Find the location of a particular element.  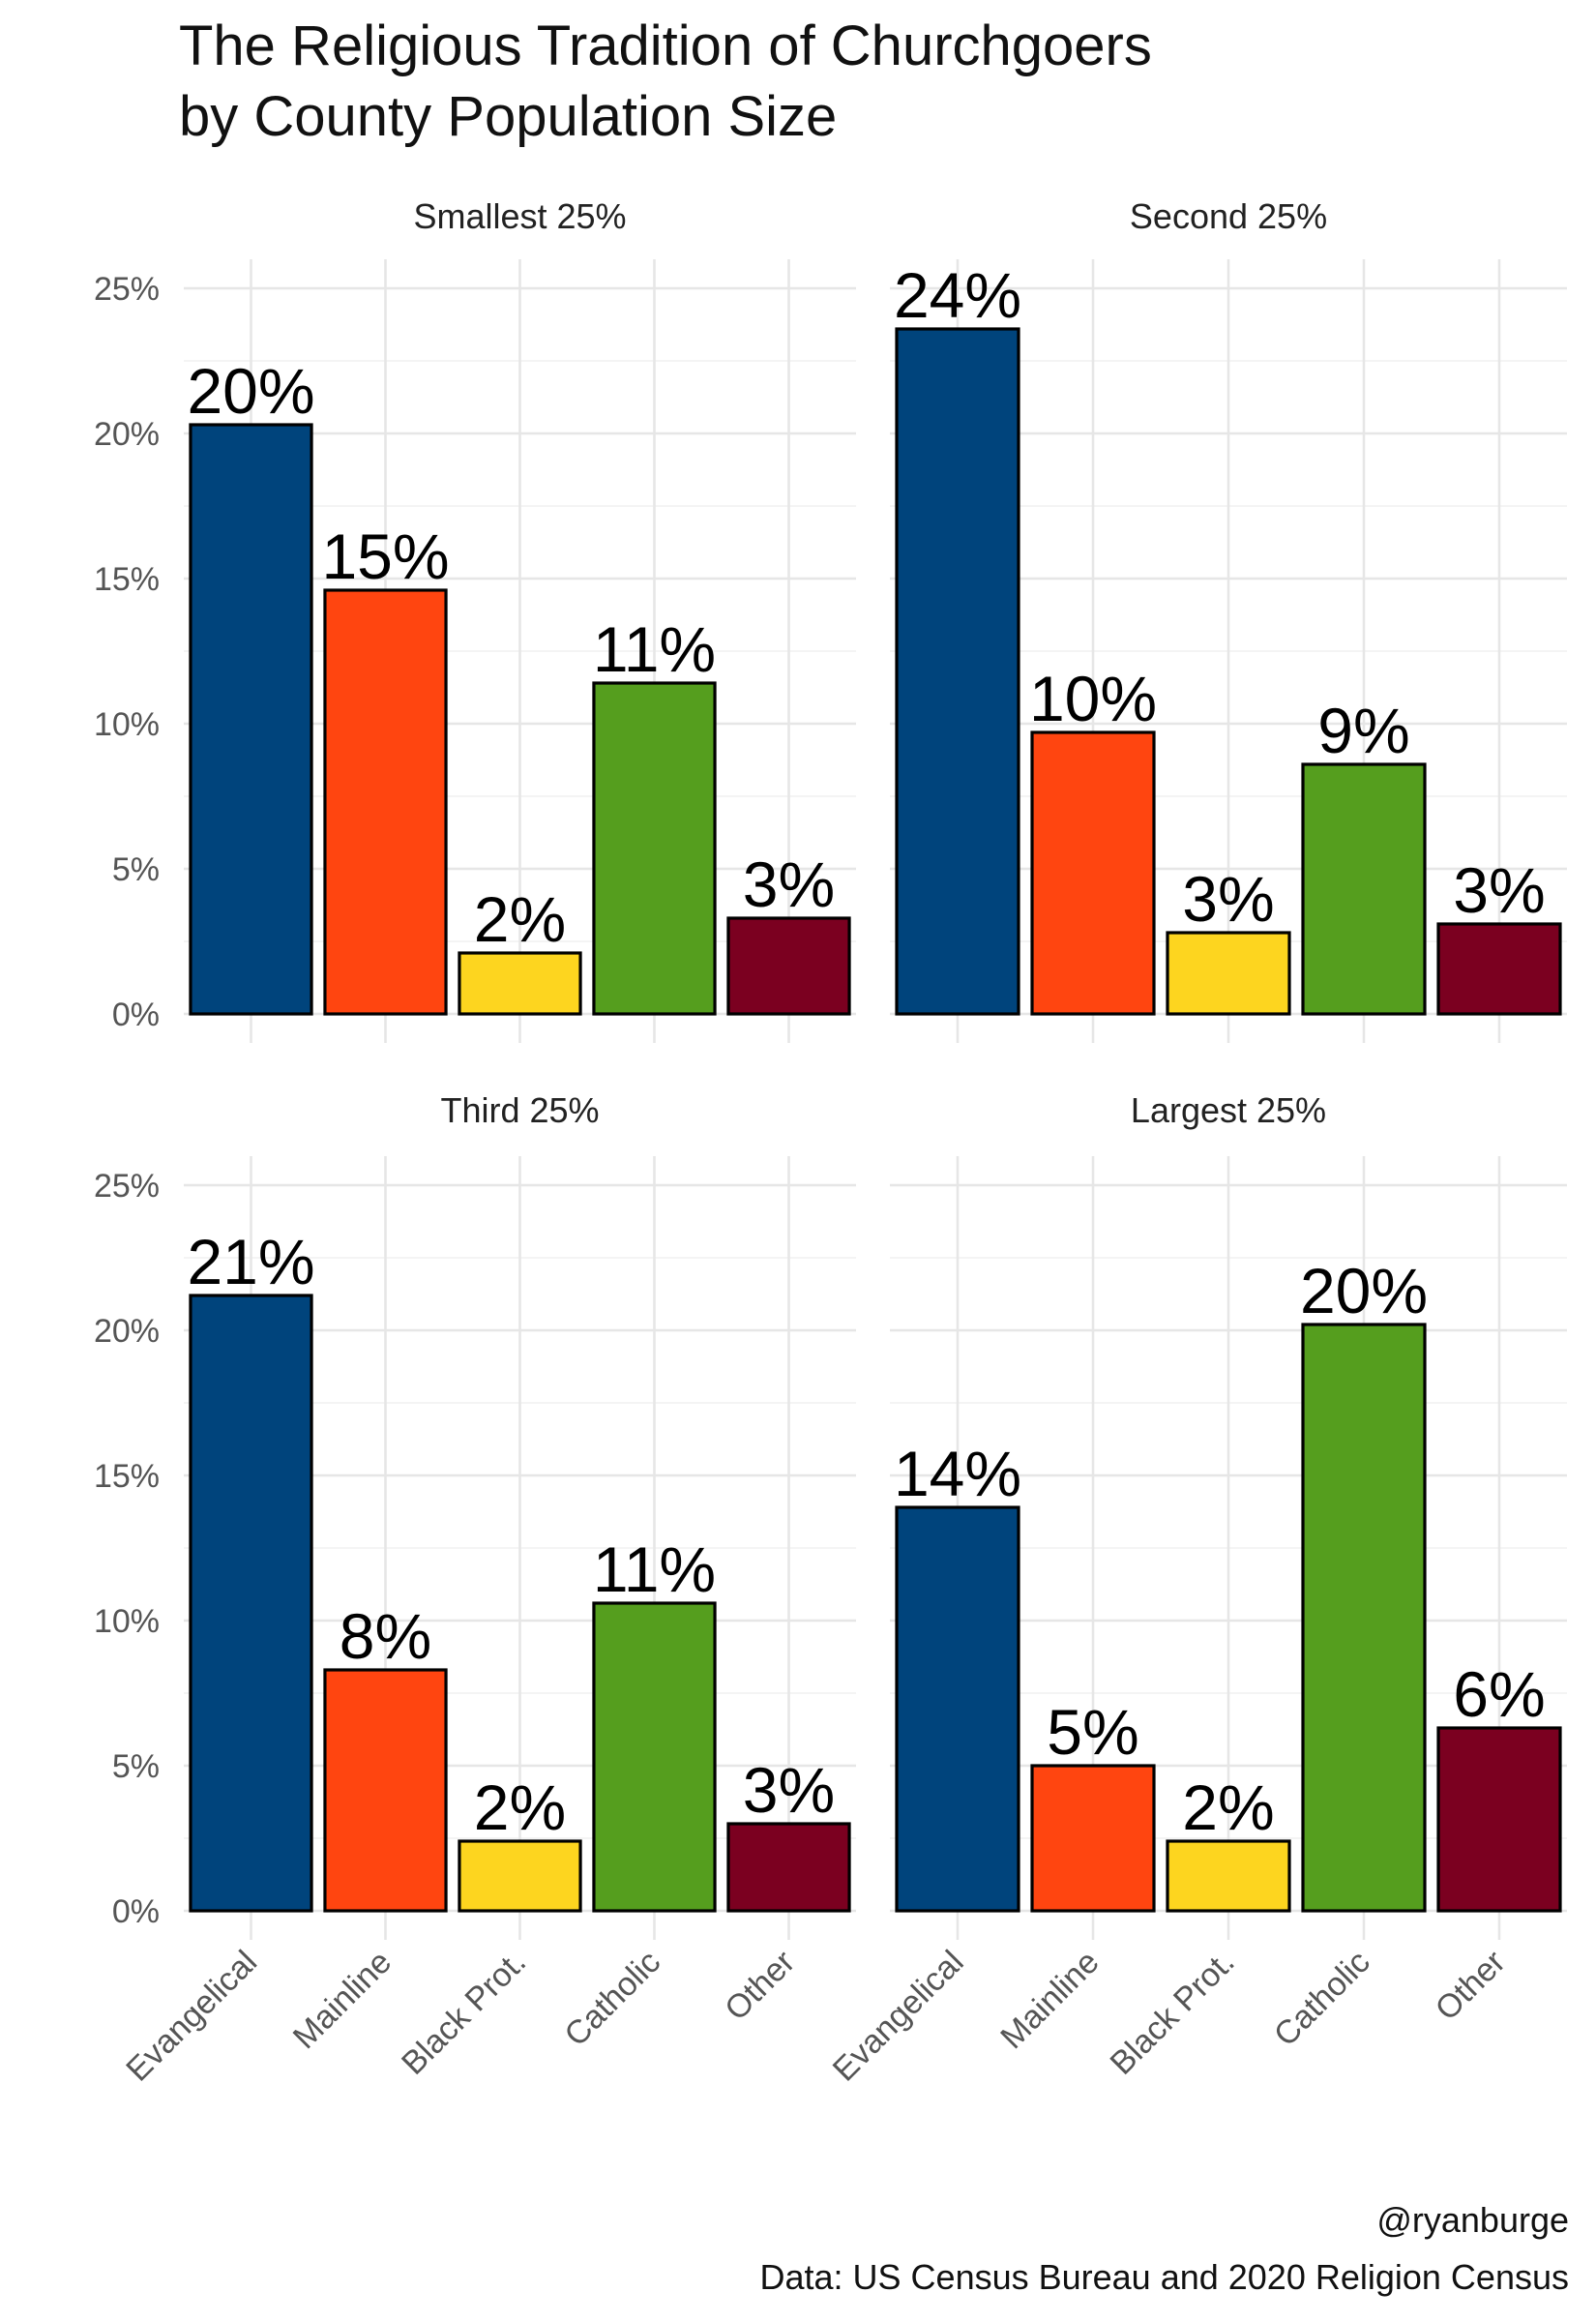

facet-title-largest-25: Largest 25% is located at coordinates (1228, 1110).